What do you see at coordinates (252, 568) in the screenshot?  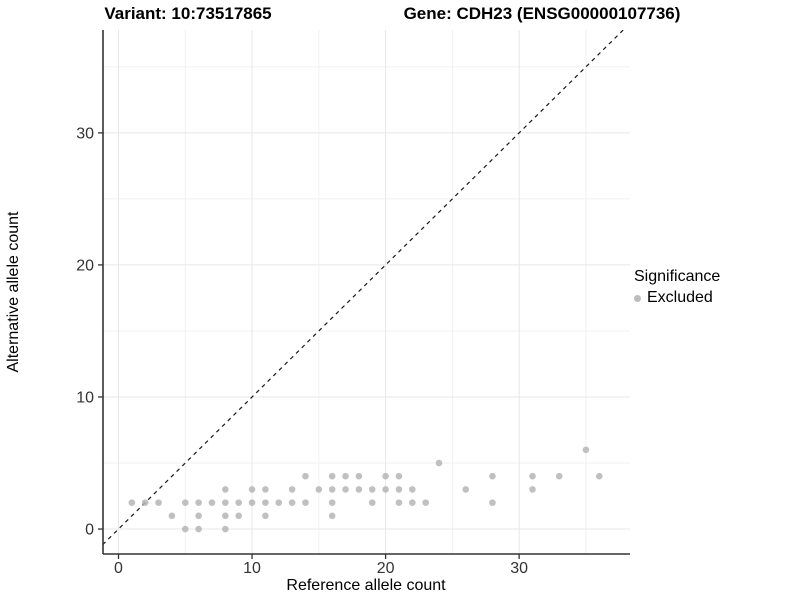 I see `x-tick-label: 10` at bounding box center [252, 568].